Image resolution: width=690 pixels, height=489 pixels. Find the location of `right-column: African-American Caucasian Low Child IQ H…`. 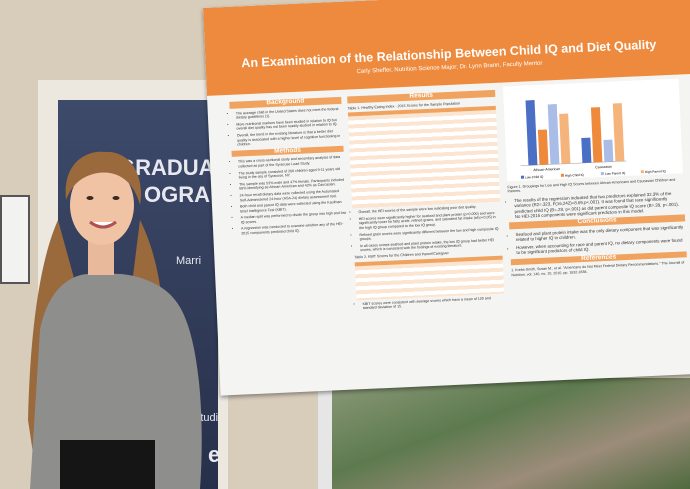

right-column: African-American Caucasian Low Child IQ H… is located at coordinates (595, 177).